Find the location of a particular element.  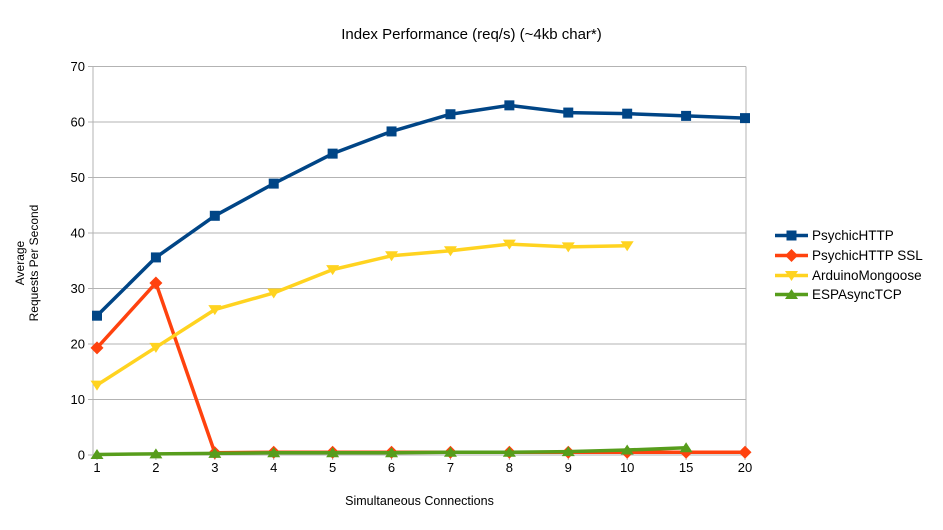

marker-psychichttp-x10 is located at coordinates (627, 113).